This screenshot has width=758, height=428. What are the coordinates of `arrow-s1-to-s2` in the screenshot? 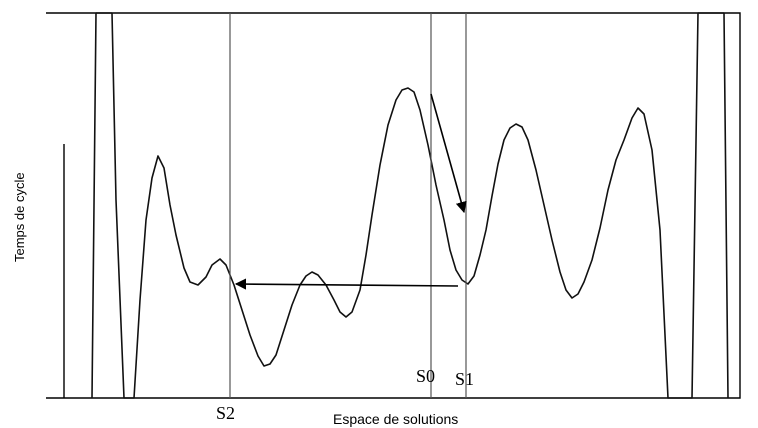 It's located at (346, 284).